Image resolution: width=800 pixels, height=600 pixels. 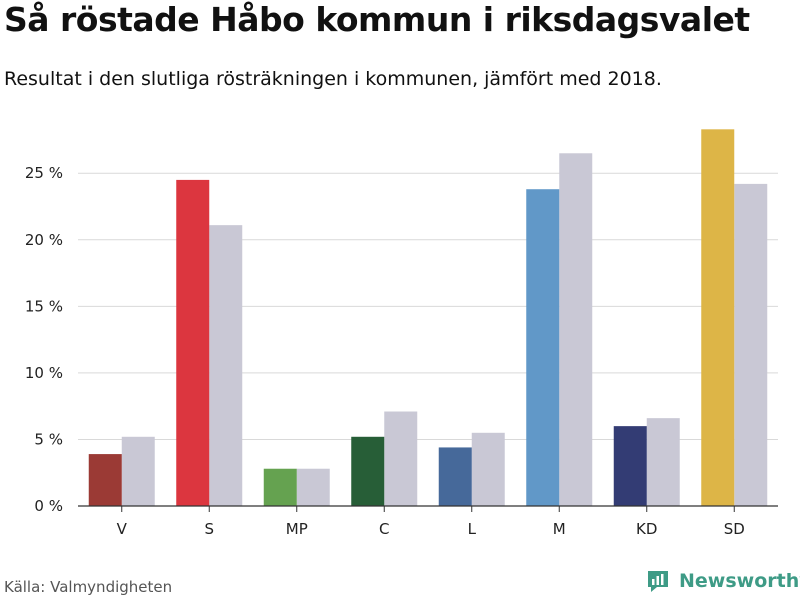 What do you see at coordinates (48, 506) in the screenshot?
I see `y-tick-label: 0 %` at bounding box center [48, 506].